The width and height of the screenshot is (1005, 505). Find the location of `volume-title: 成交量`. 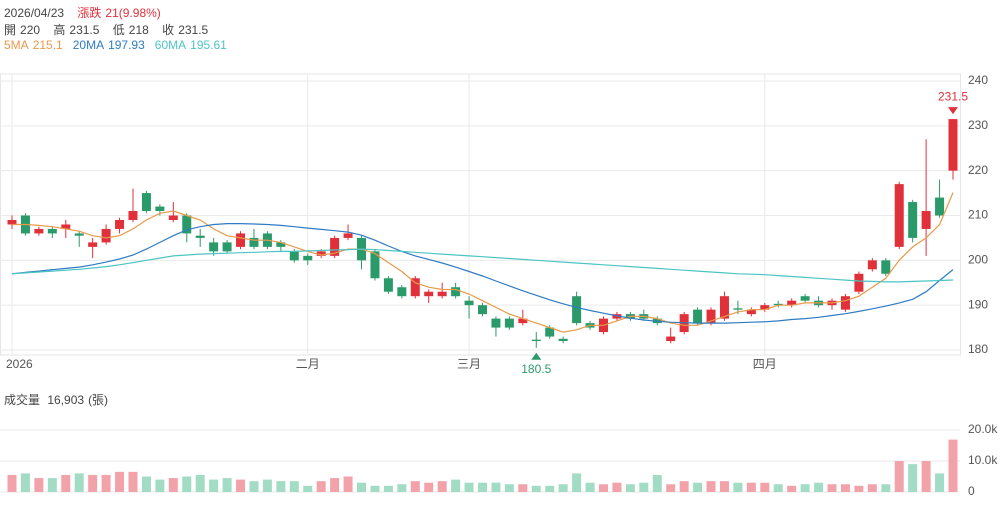

volume-title: 成交量 is located at coordinates (22, 400).